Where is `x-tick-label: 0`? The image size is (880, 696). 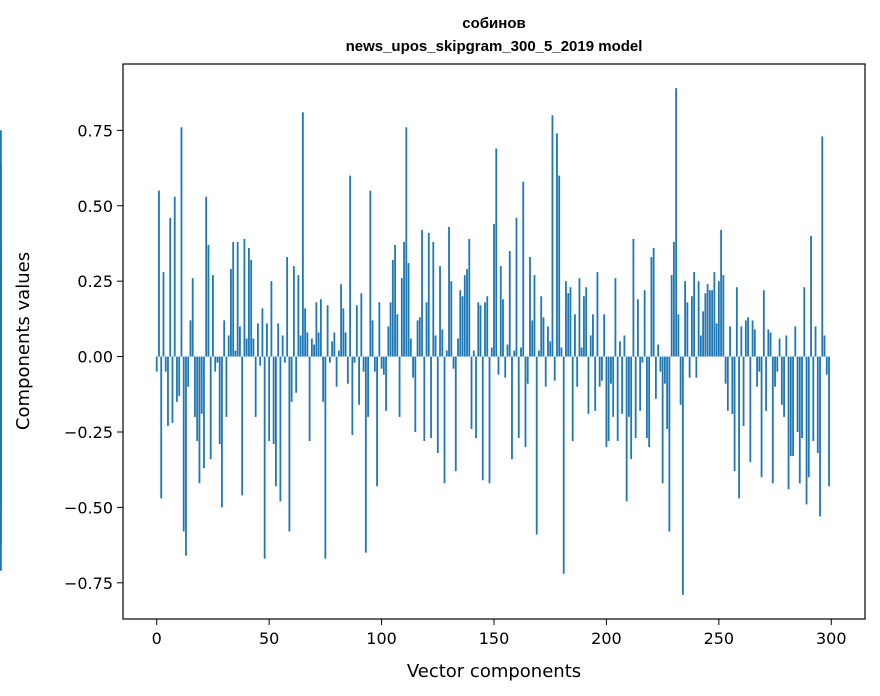 x-tick-label: 0 is located at coordinates (157, 638).